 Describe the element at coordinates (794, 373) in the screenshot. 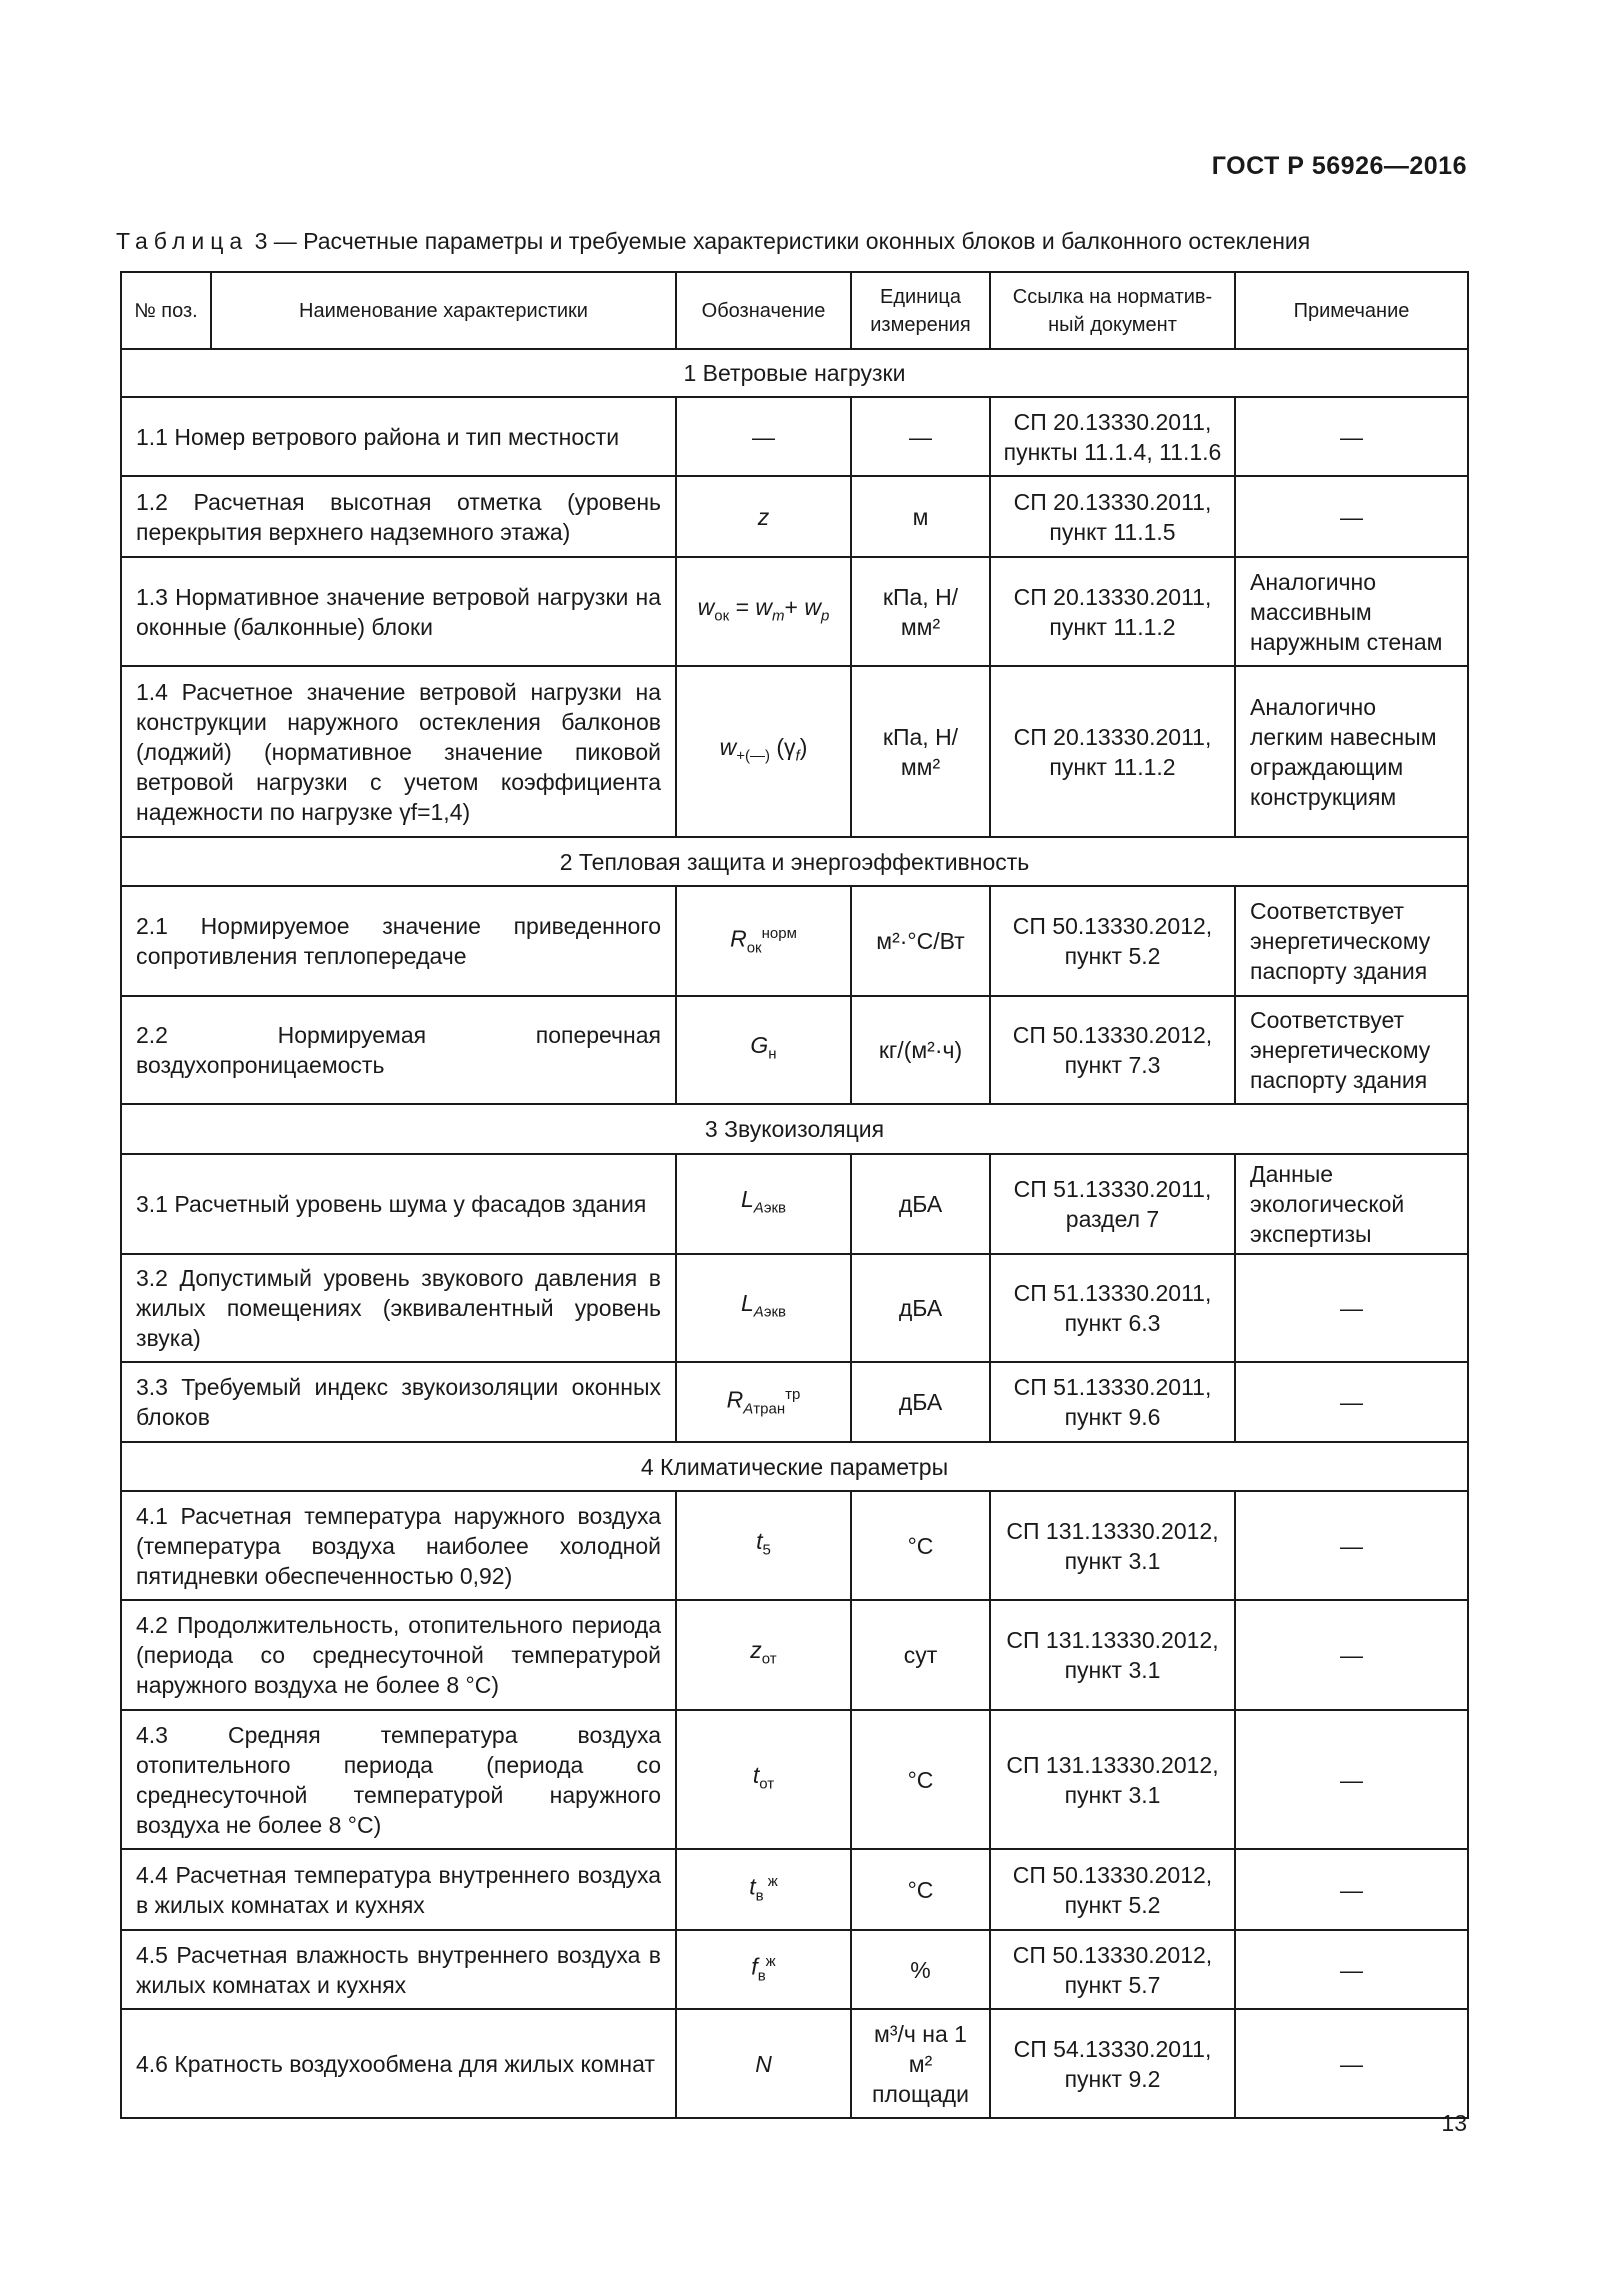

I see `section-row: 1 Ветровые нагрузки` at that location.